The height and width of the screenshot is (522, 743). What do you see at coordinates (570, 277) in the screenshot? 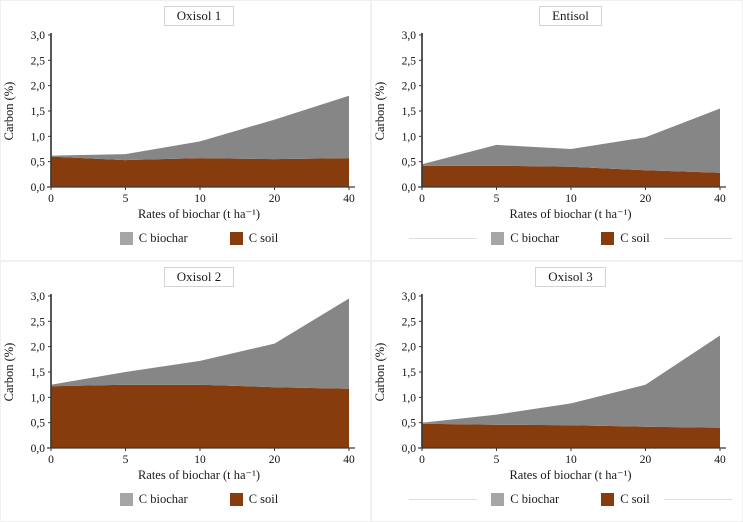
I see `chart-title-oxisol-3: Oxisol 3` at bounding box center [570, 277].